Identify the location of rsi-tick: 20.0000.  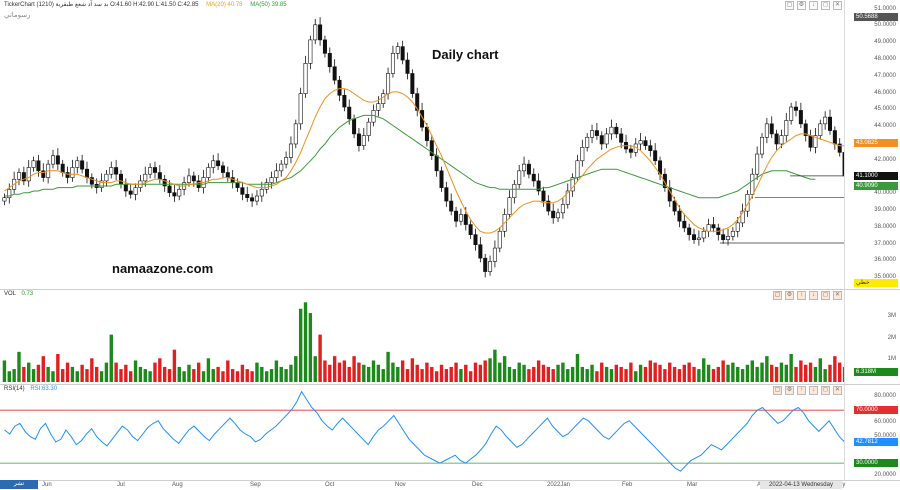
(885, 475).